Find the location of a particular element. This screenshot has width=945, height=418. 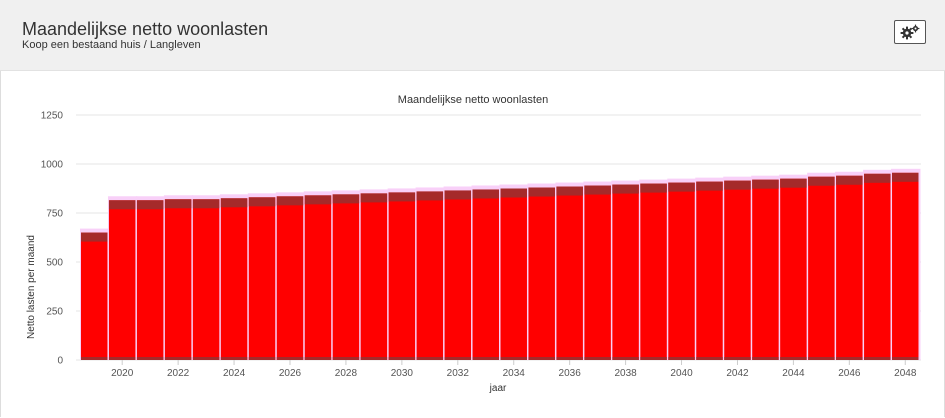

bar-2036 is located at coordinates (569, 273).